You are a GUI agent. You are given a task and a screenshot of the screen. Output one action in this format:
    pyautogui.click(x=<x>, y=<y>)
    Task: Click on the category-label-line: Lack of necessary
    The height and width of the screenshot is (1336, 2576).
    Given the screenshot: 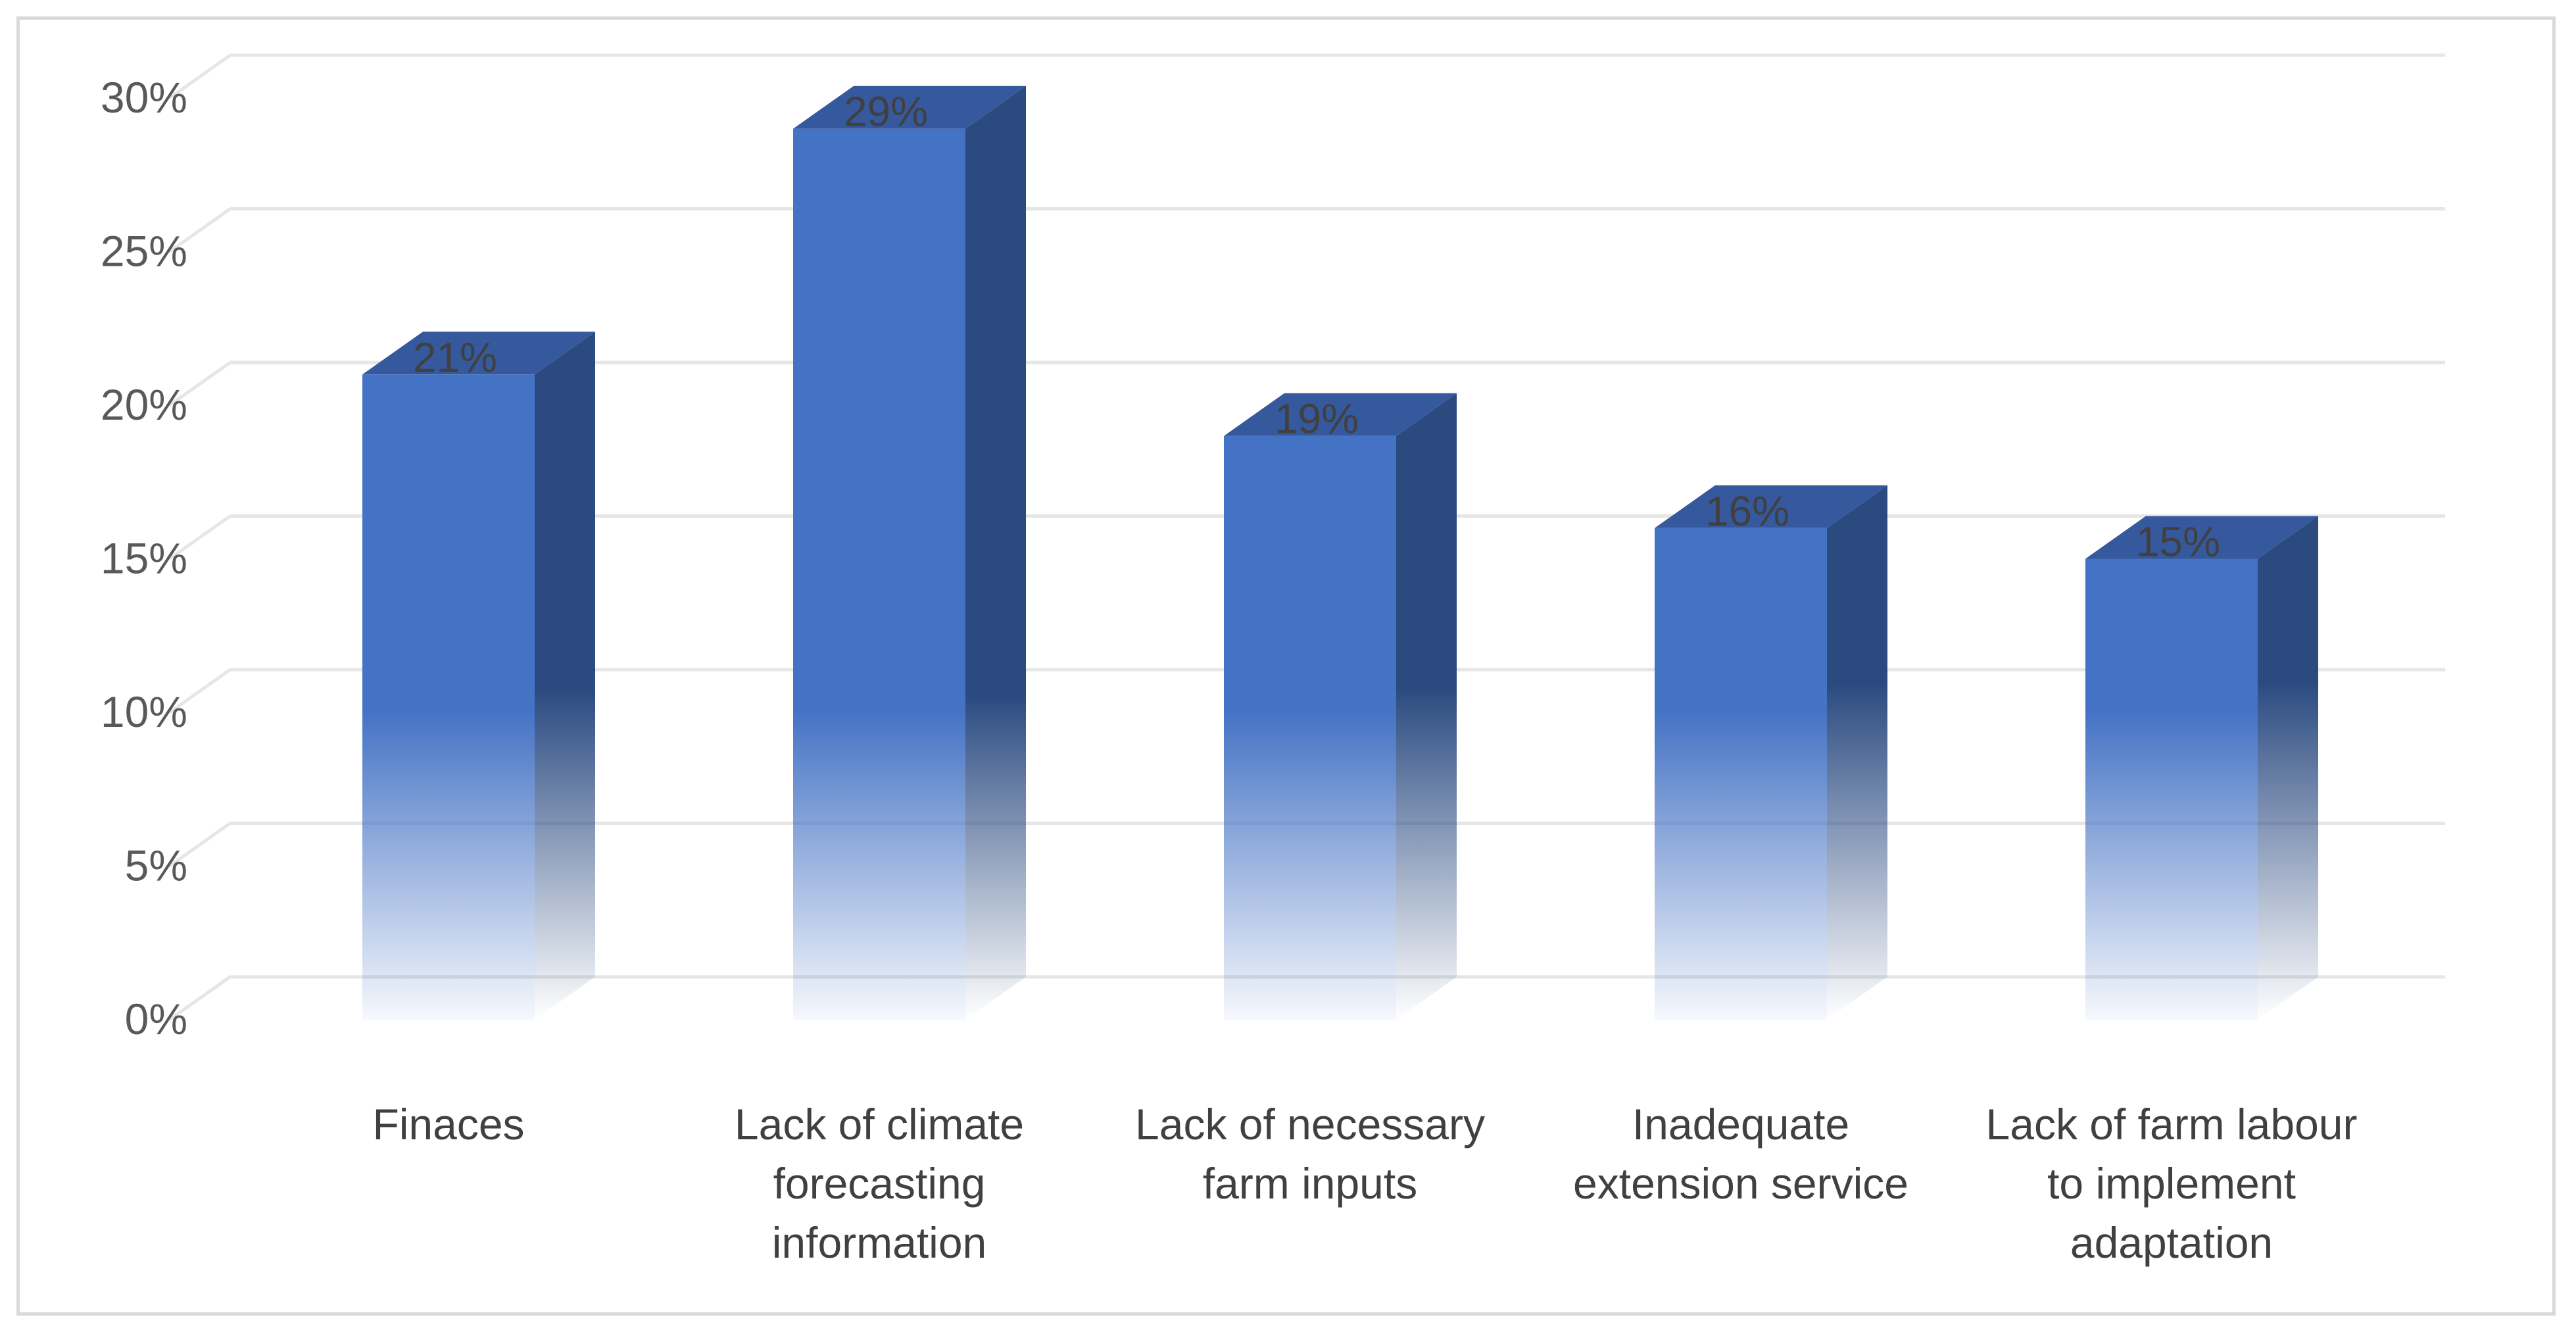 What is the action you would take?
    pyautogui.click(x=1310, y=1124)
    